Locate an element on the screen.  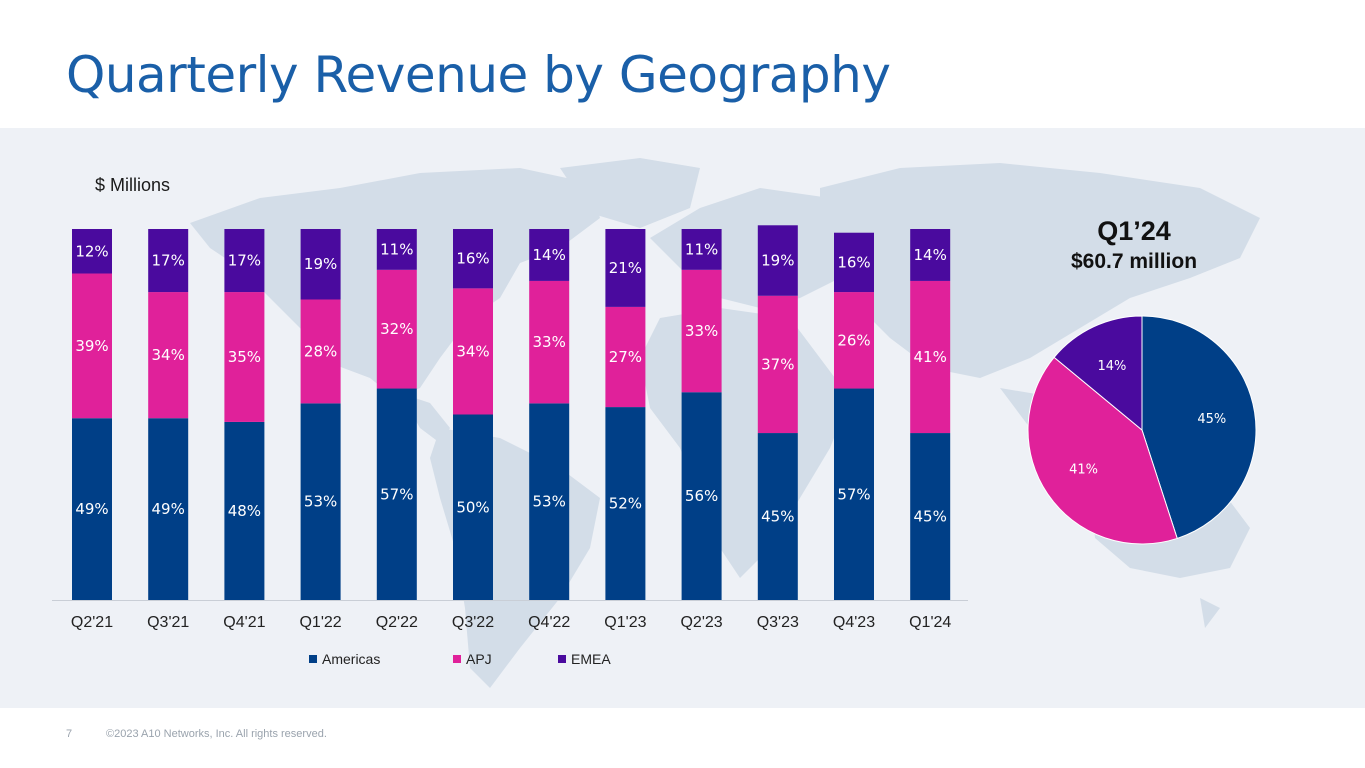
bar-data-label: 56% is located at coordinates (701, 496).